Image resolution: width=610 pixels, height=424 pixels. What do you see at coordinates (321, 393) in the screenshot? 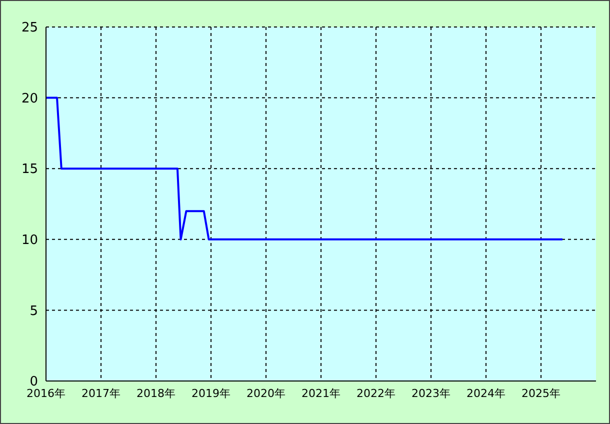
I see `x-tick-label: 2021年` at bounding box center [321, 393].